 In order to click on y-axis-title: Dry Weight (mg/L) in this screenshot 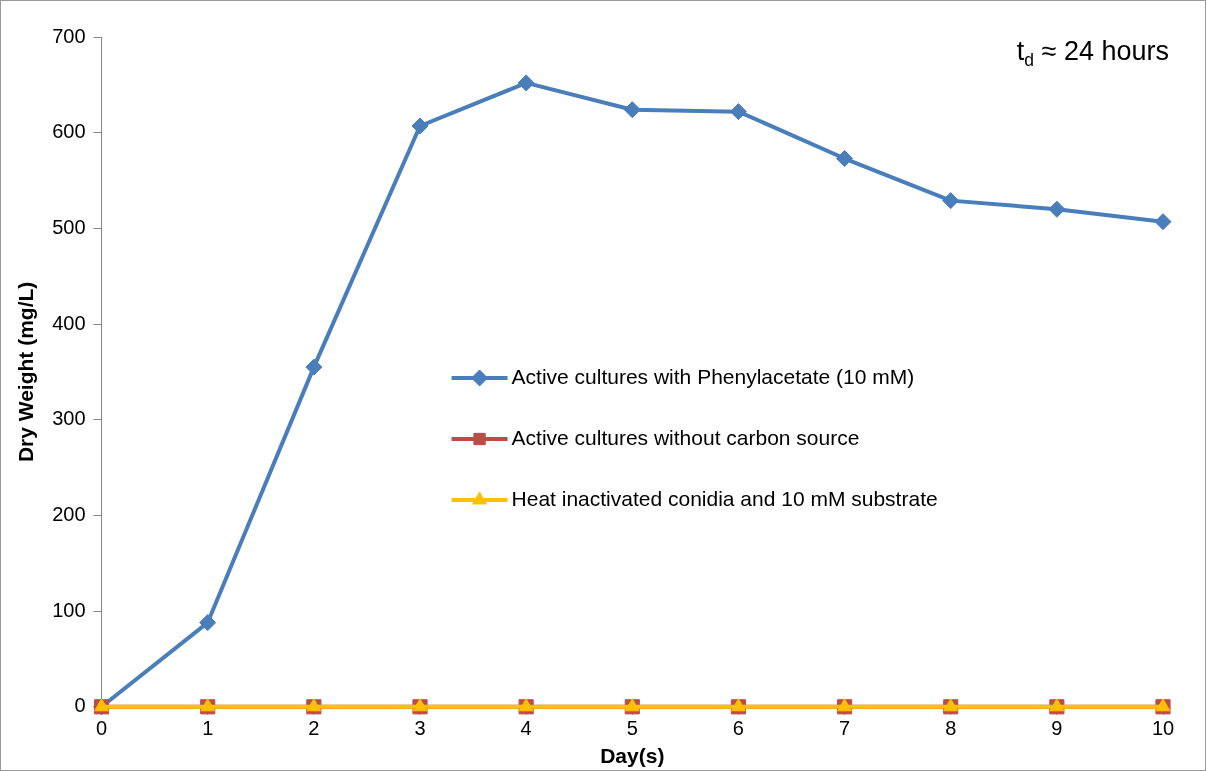, I will do `click(26, 372)`.